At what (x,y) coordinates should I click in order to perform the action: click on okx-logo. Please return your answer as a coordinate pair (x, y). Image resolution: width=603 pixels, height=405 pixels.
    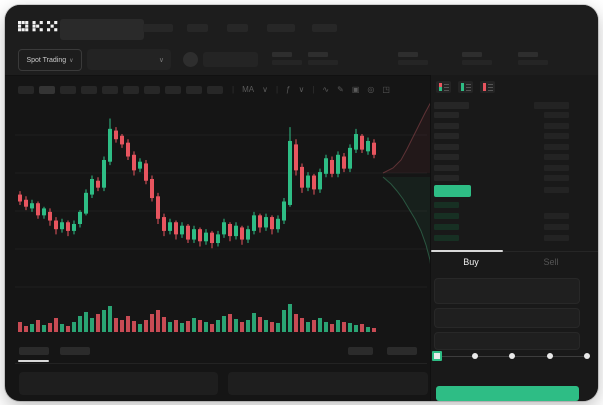
    Looking at the image, I should click on (38, 26).